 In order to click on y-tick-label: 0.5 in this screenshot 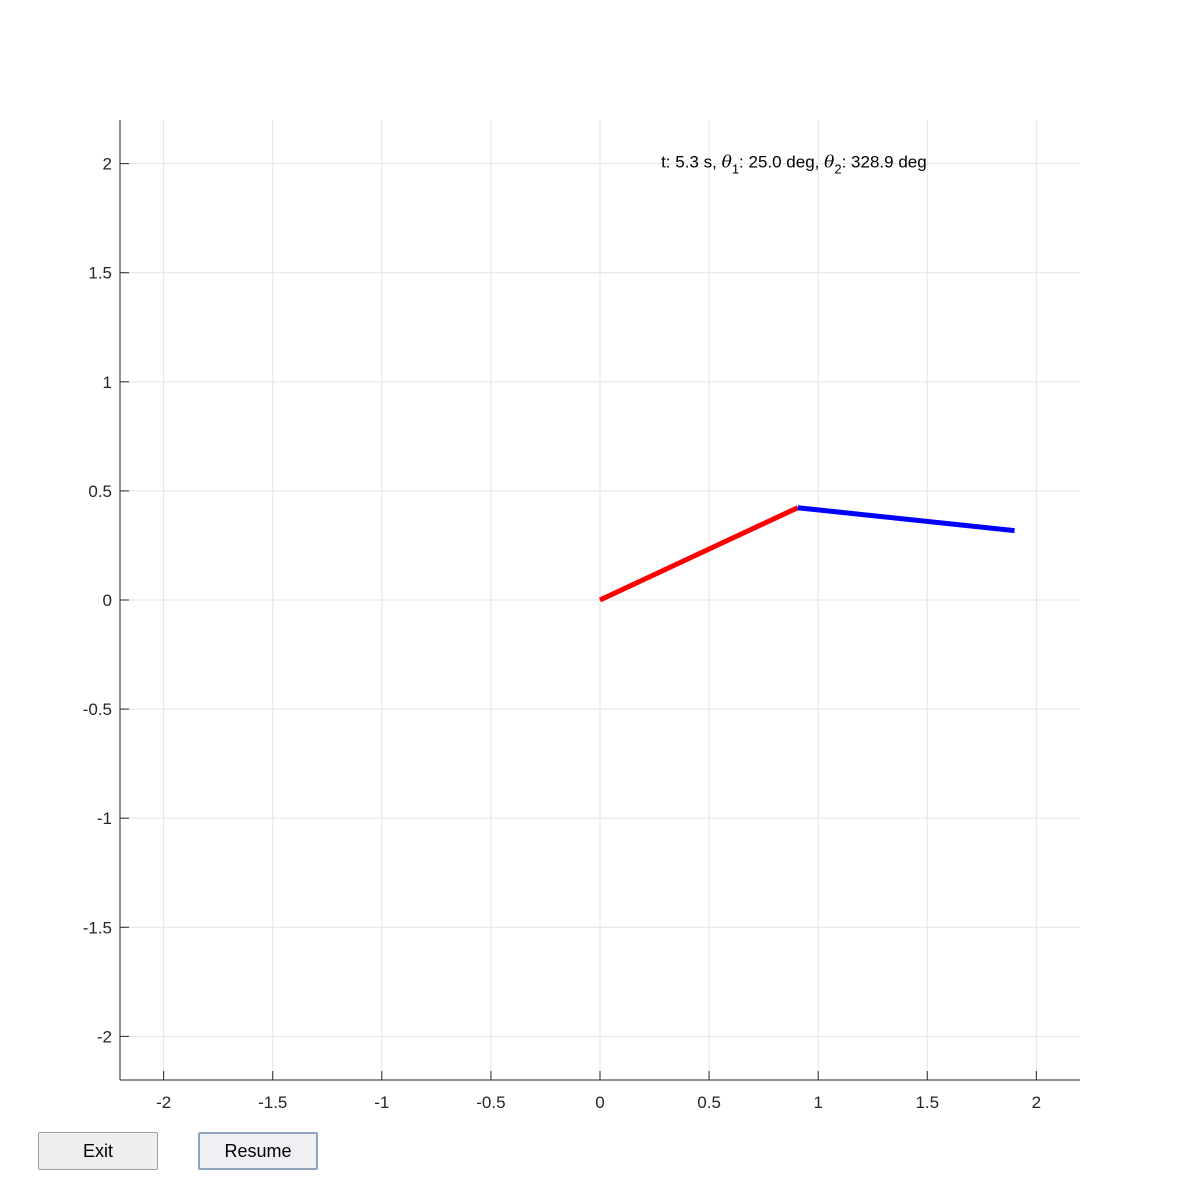, I will do `click(100, 491)`.